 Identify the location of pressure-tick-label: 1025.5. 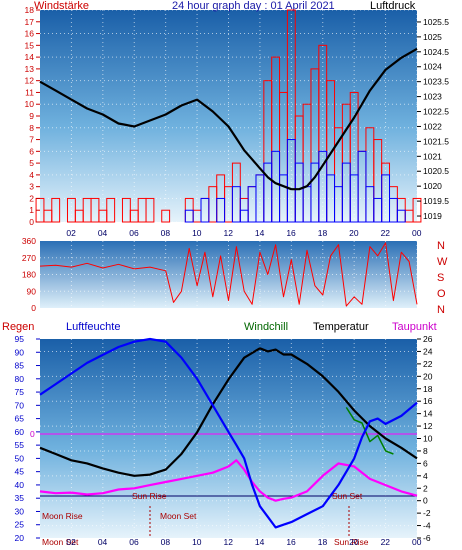
(436, 22).